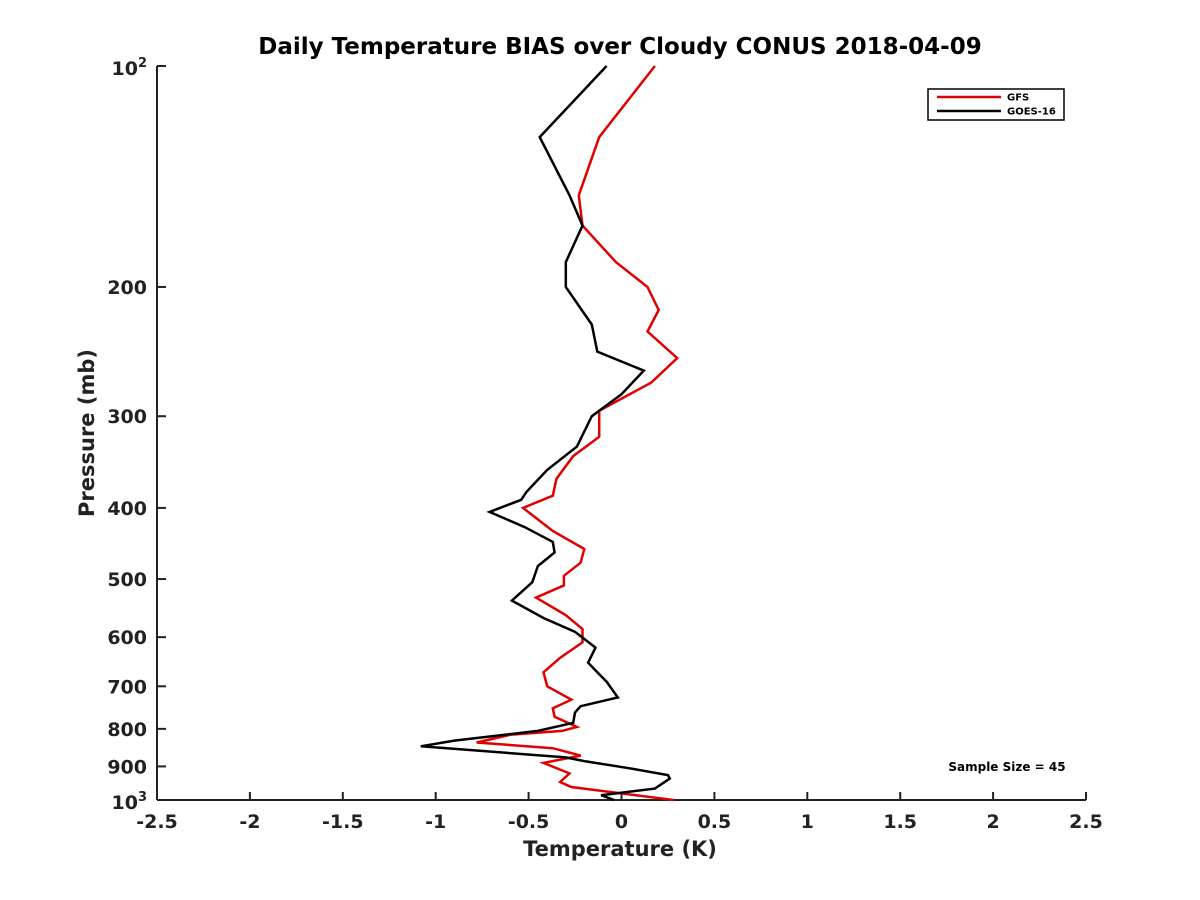 This screenshot has width=1200, height=900. Describe the element at coordinates (130, 68) in the screenshot. I see `y-tick-label: 10²` at that location.